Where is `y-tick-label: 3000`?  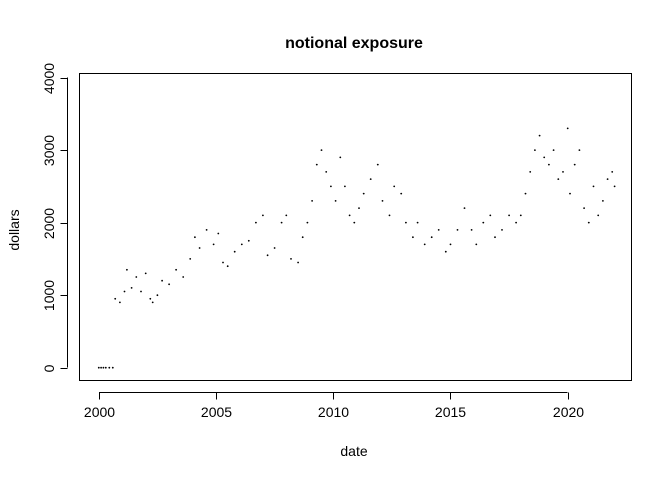
y-tick-label: 3000 is located at coordinates (49, 150).